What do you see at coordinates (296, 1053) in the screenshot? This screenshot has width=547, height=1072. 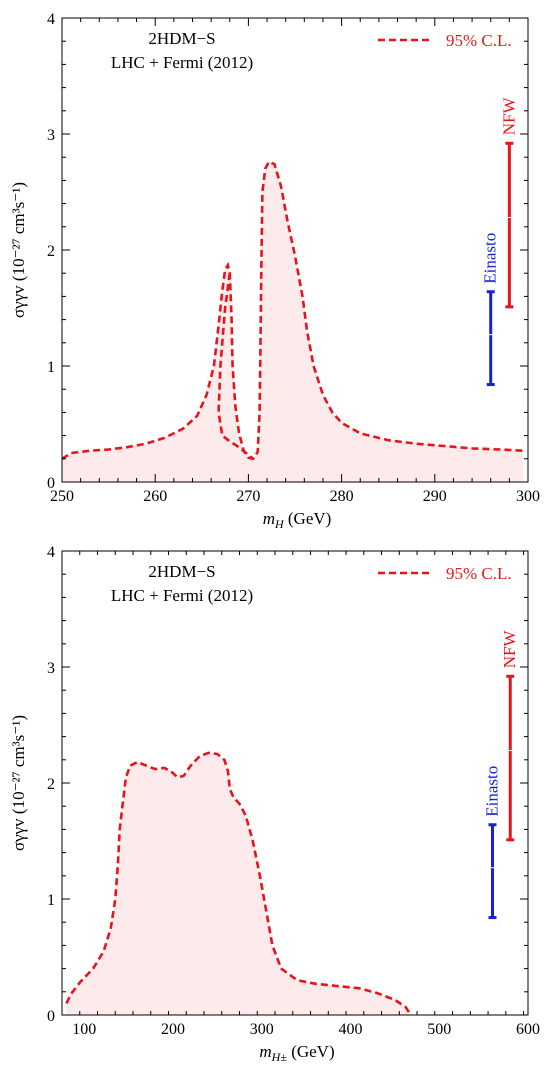 I see `x-axis-title: mH± (GeV)` at bounding box center [296, 1053].